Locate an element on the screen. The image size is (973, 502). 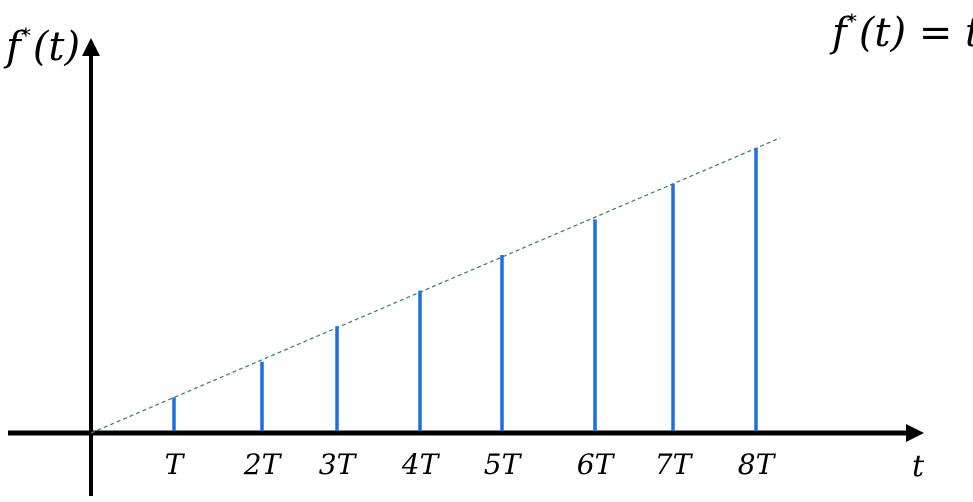
y-axis-label: f*(t) is located at coordinates (41, 46).